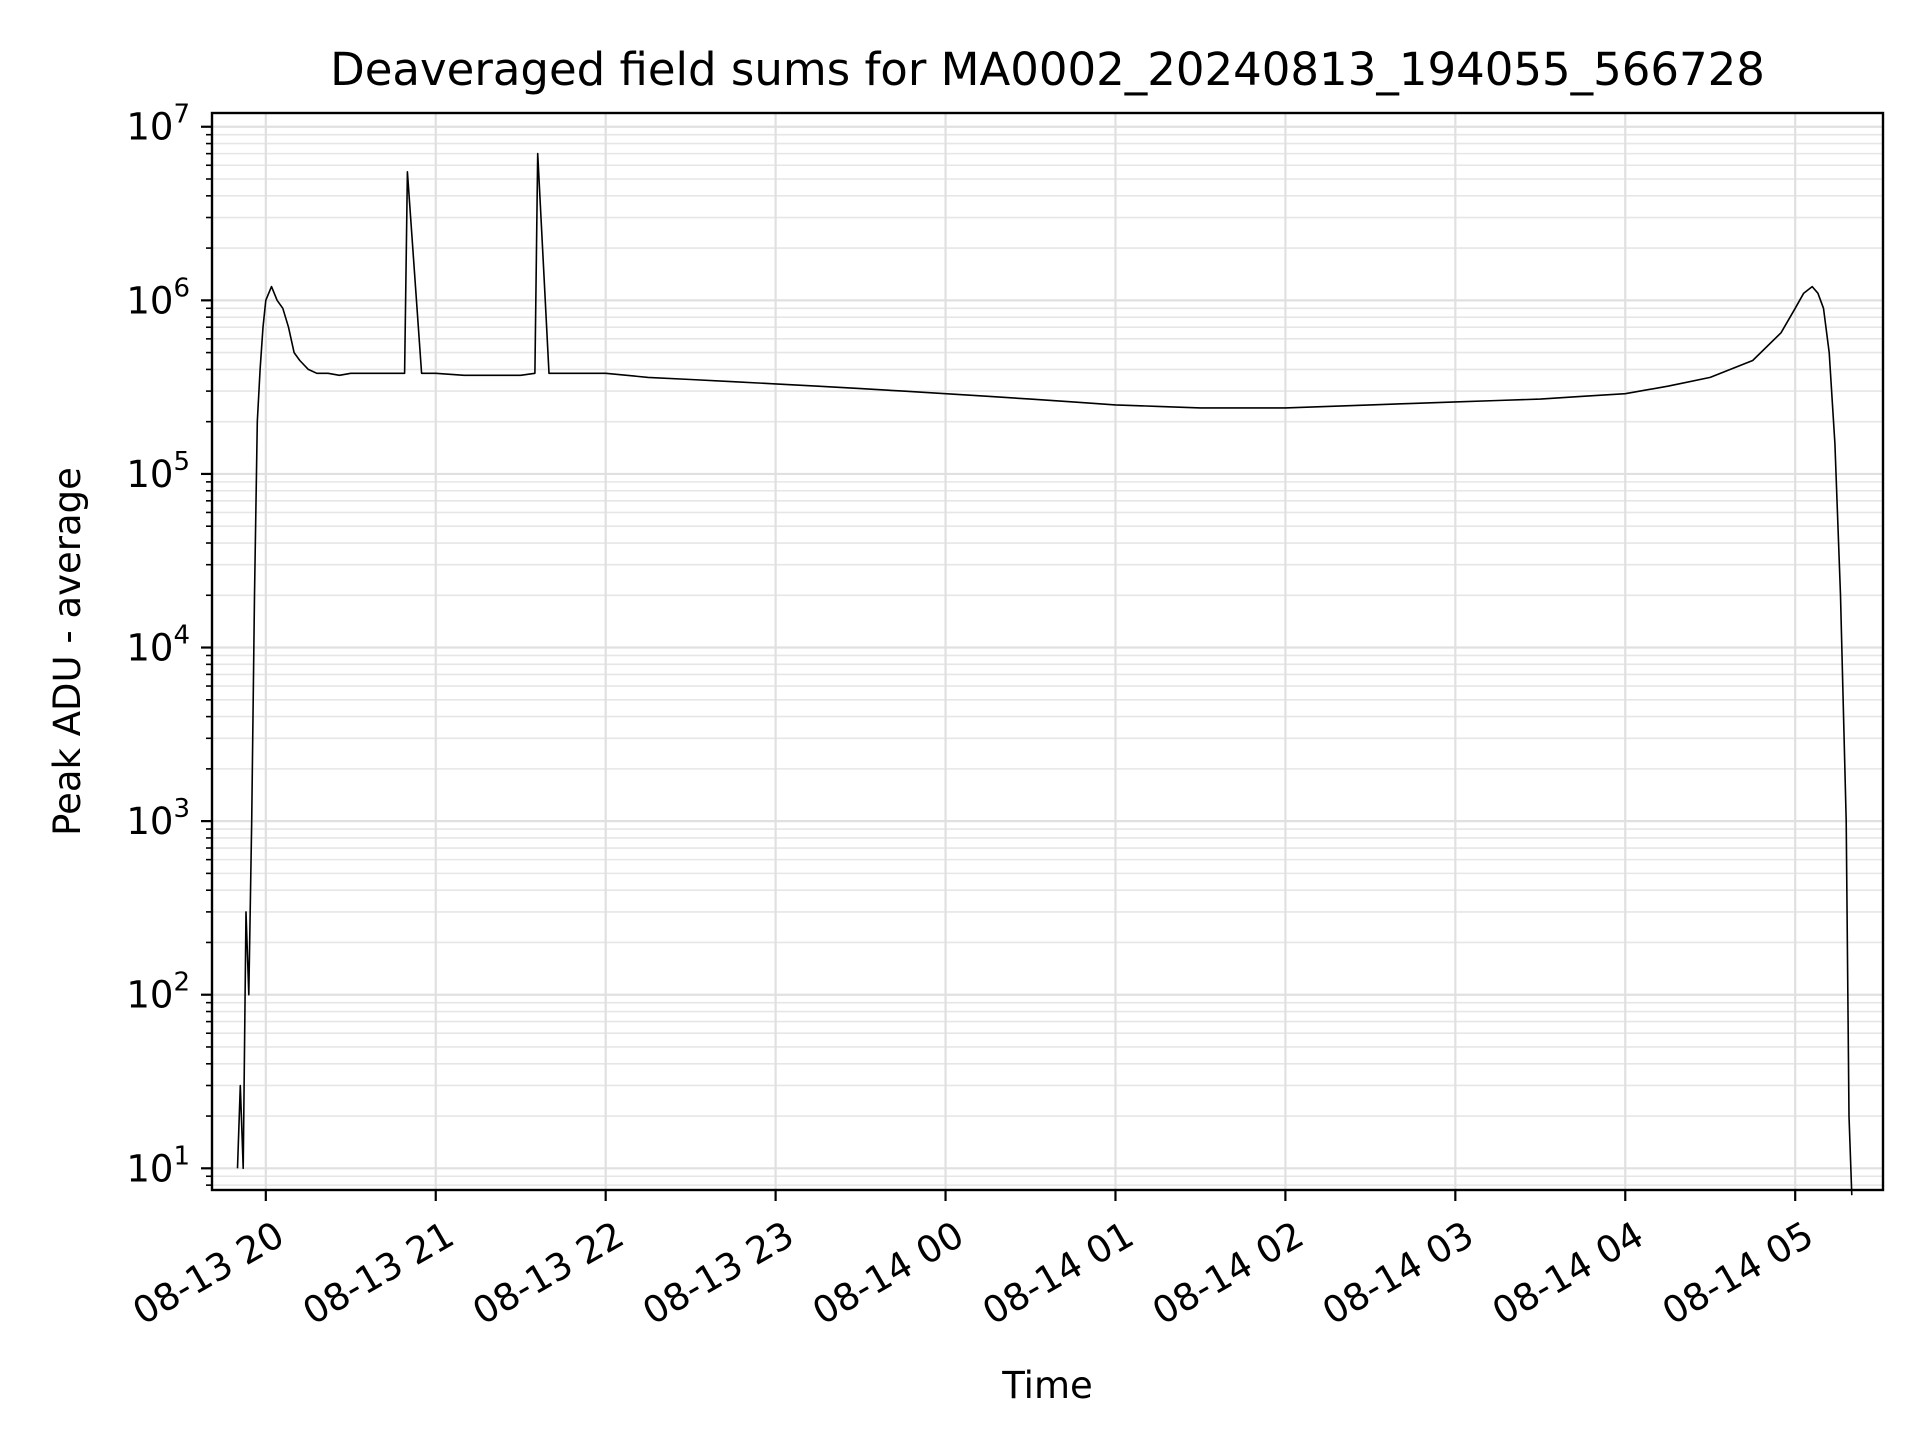  I want to click on y-tick-label: 10⁴, so click(158, 645).